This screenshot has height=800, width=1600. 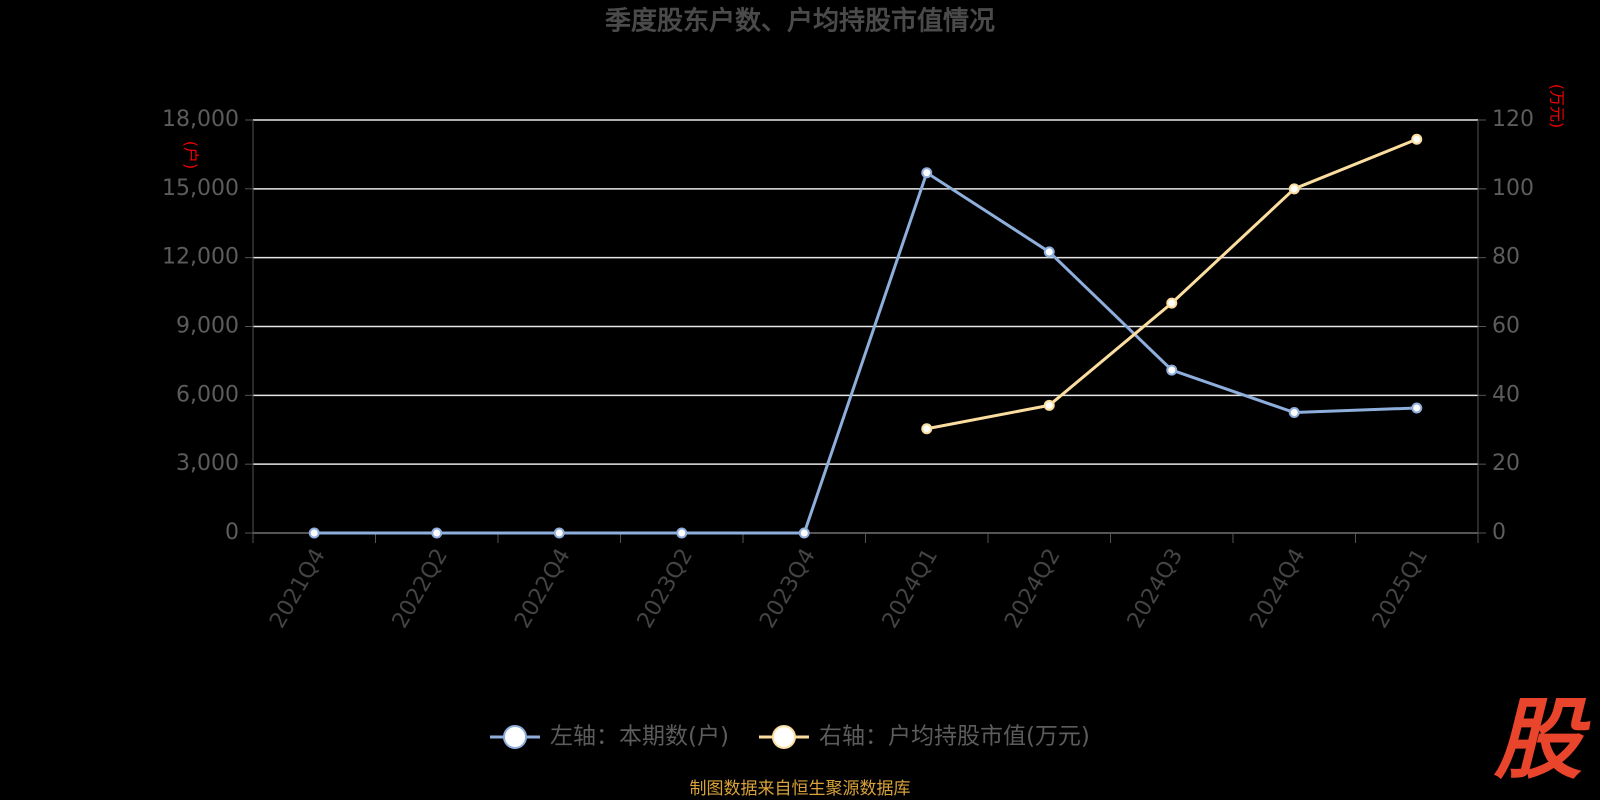 What do you see at coordinates (1499, 532) in the screenshot?
I see `y2-tick-label: 0` at bounding box center [1499, 532].